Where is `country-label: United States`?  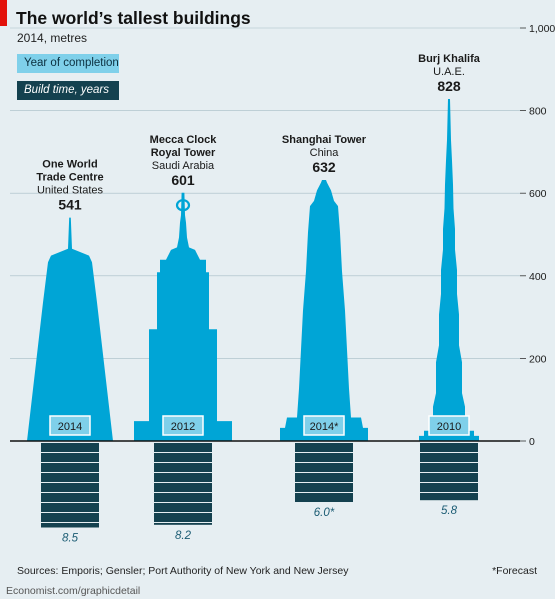
country-label: United States is located at coordinates (70, 191).